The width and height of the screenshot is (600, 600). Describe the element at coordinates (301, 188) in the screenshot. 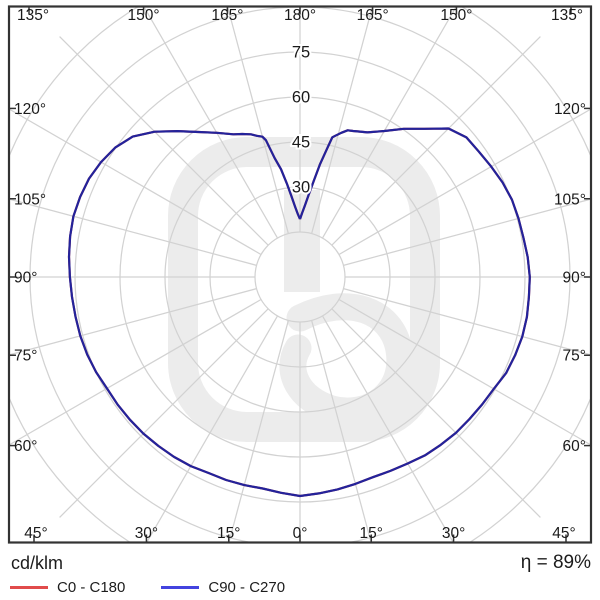

I see `radial-tick-label: 30` at that location.